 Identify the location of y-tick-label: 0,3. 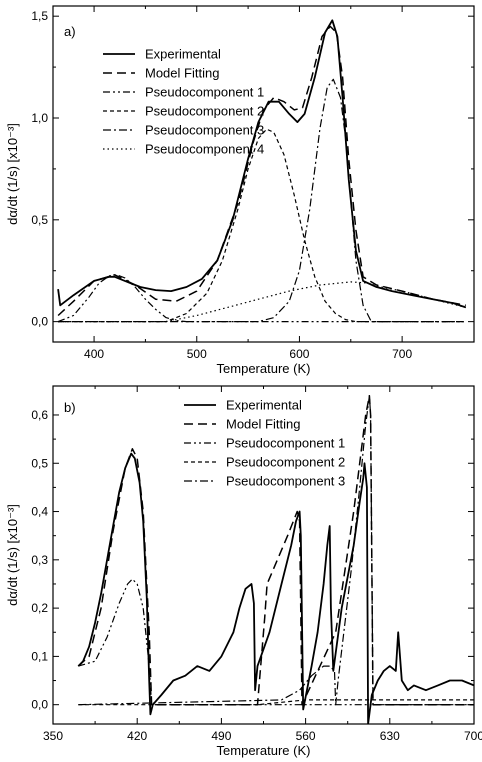
(39, 560).